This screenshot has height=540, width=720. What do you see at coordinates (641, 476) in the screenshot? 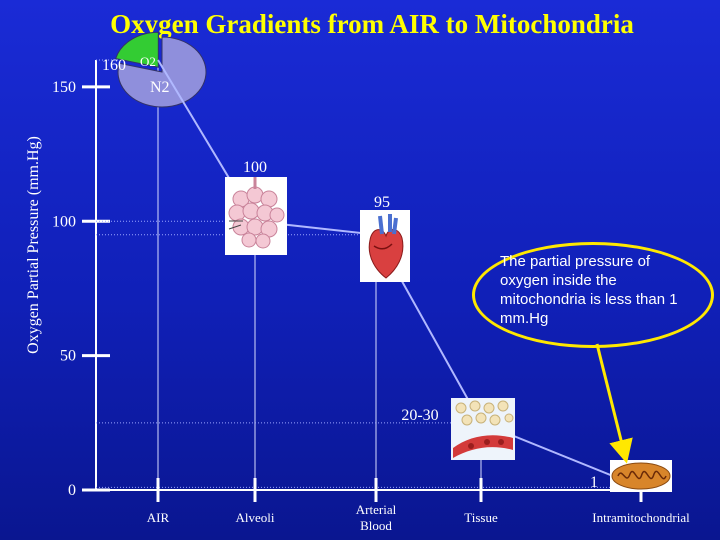
I see `mitochondrion-icon` at bounding box center [641, 476].